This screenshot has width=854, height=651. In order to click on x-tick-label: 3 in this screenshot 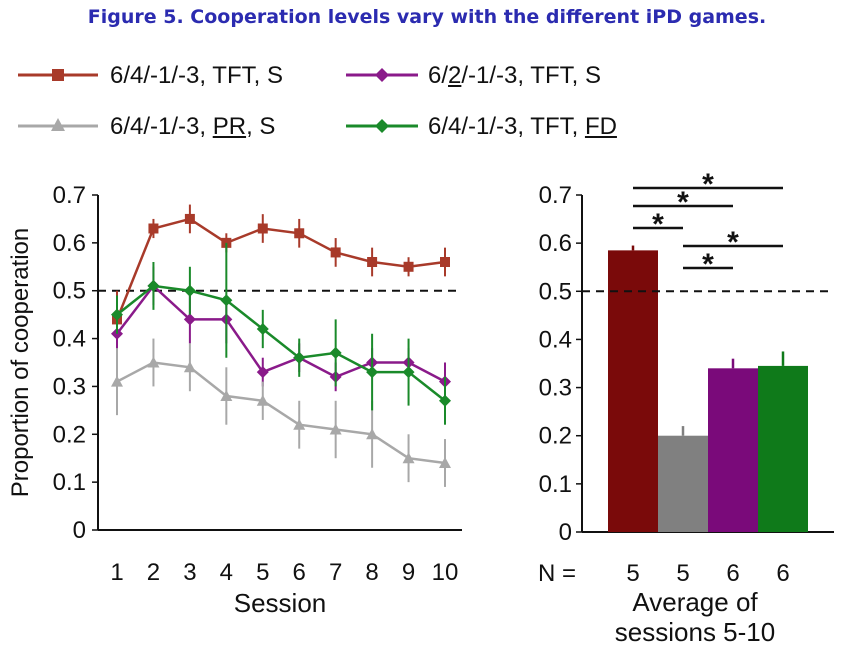, I will do `click(189, 572)`.